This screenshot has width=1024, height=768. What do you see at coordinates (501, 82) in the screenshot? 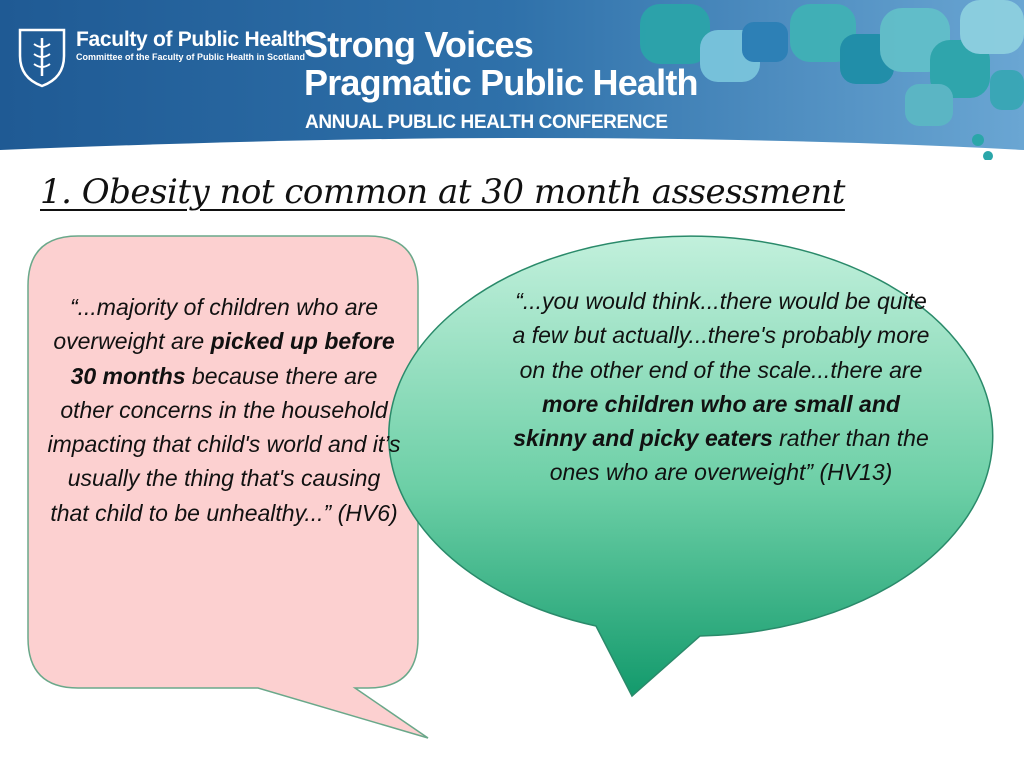
I see `conference-title-line2: Pragmatic Public Health` at bounding box center [501, 82].